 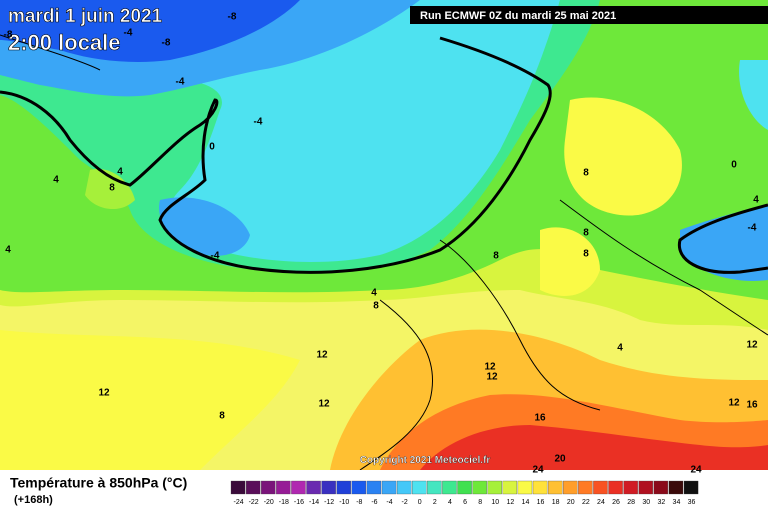 I want to click on run-banner, so click(x=589, y=15).